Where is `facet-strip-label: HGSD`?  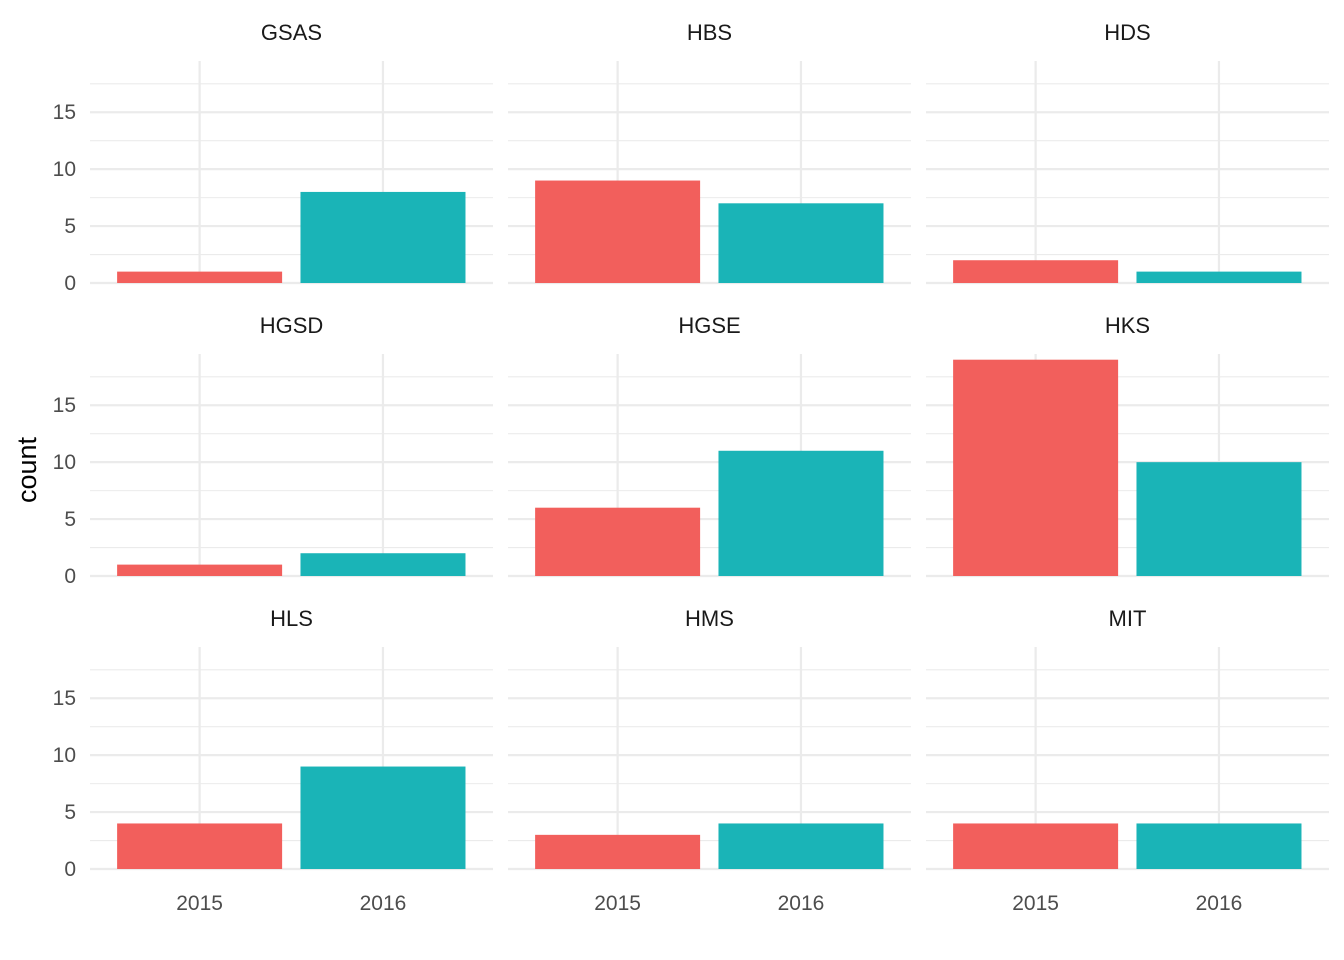
facet-strip-label: HGSD is located at coordinates (292, 325).